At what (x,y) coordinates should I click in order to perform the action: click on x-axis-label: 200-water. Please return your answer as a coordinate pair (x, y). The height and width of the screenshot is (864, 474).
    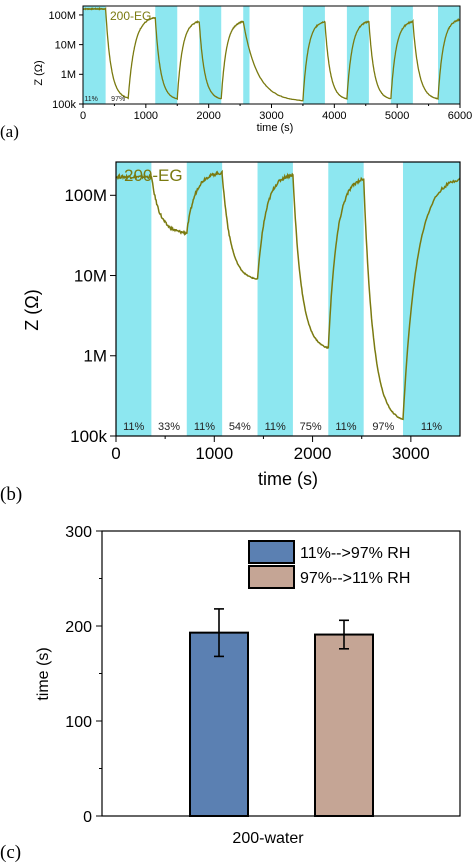
    Looking at the image, I should click on (268, 838).